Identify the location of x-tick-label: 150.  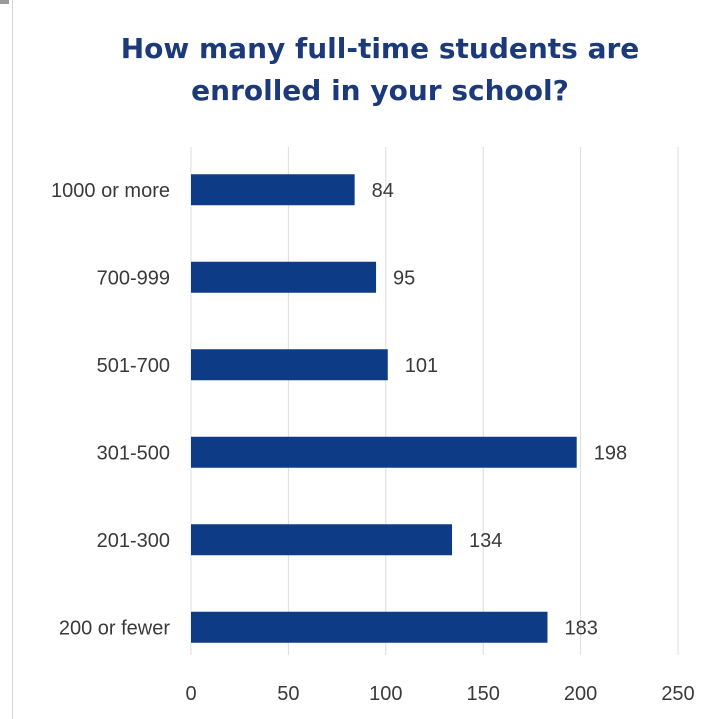
(483, 694).